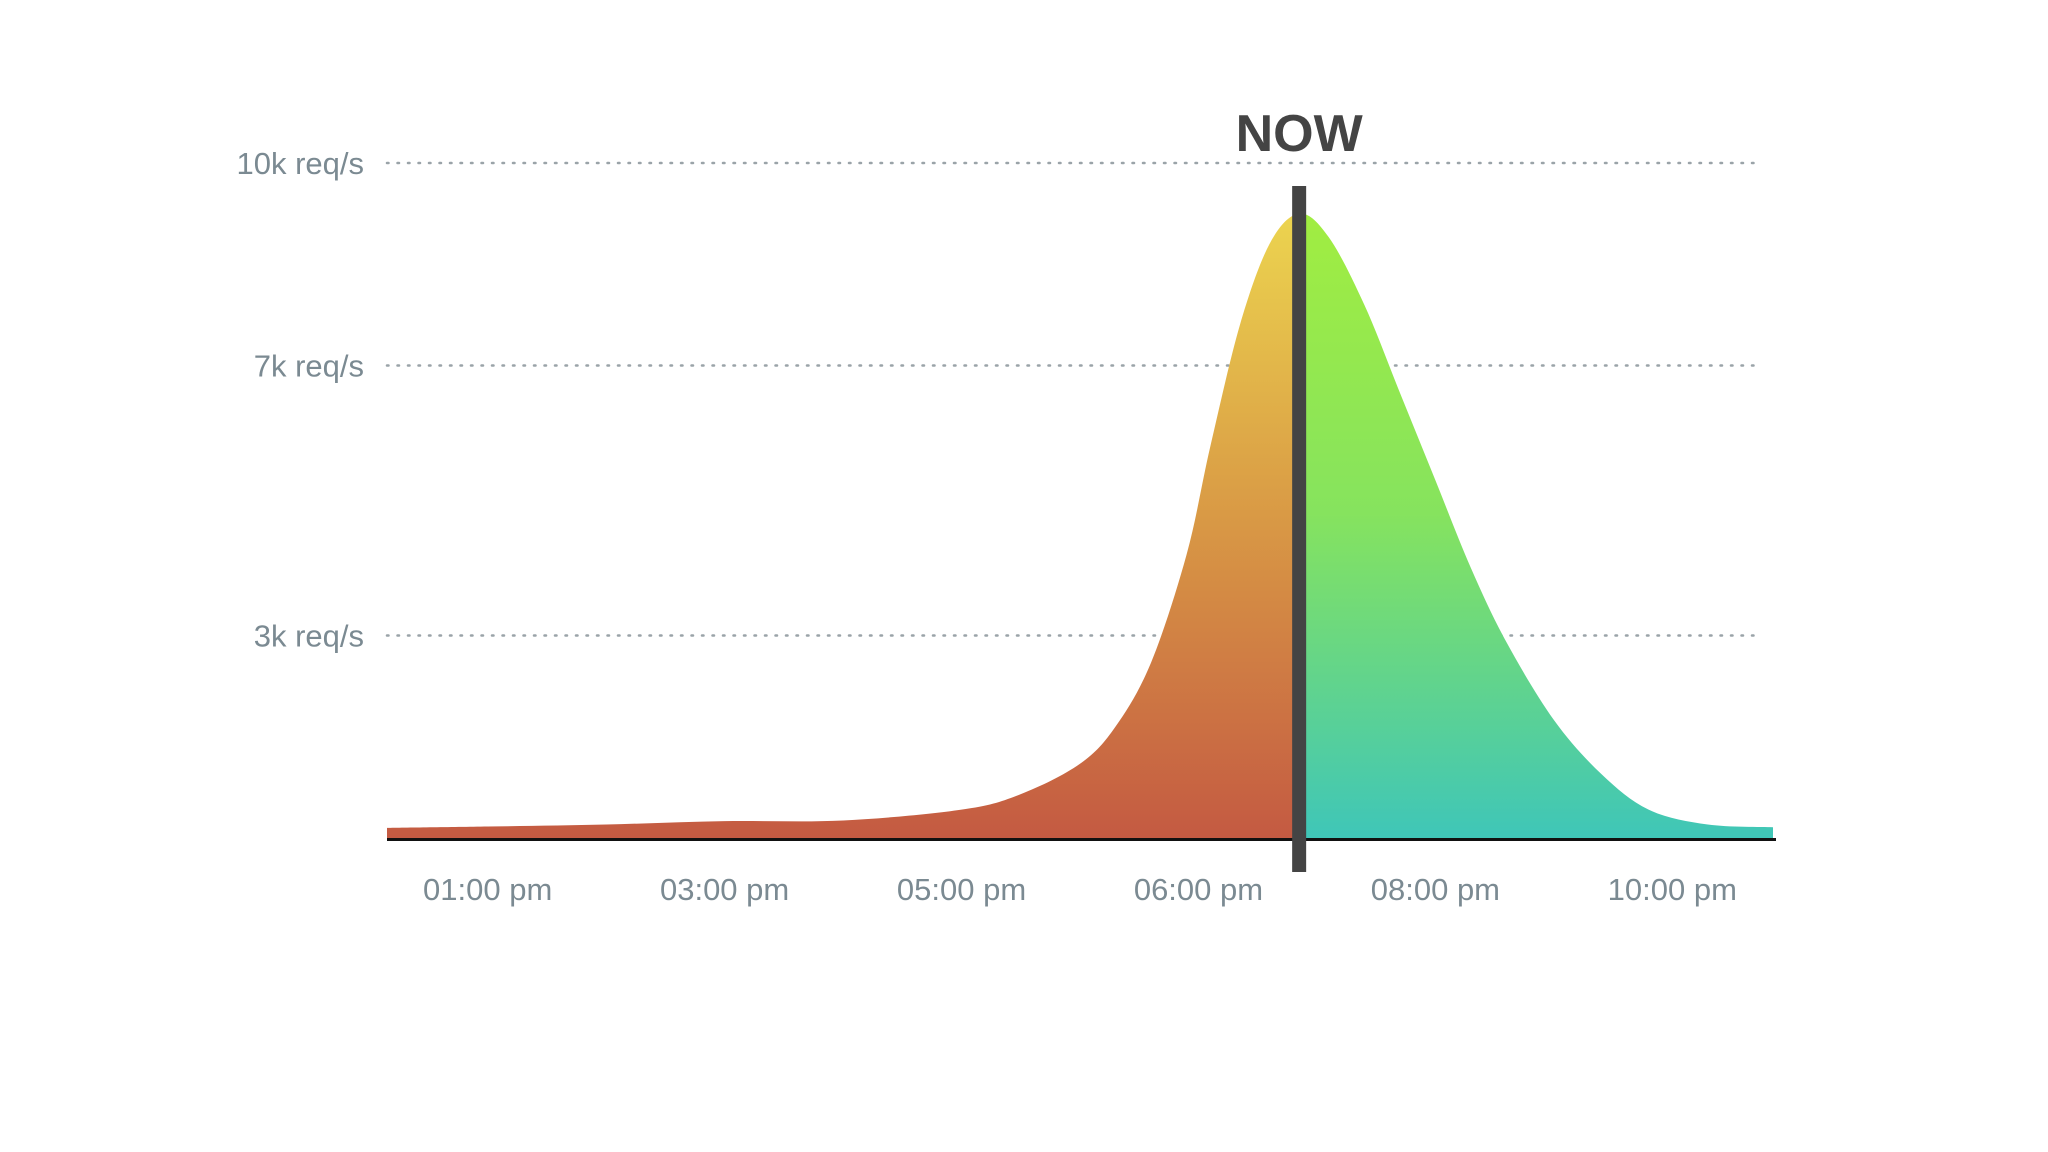  What do you see at coordinates (1198, 889) in the screenshot?
I see `x-tick-label-3: 06:00 pm` at bounding box center [1198, 889].